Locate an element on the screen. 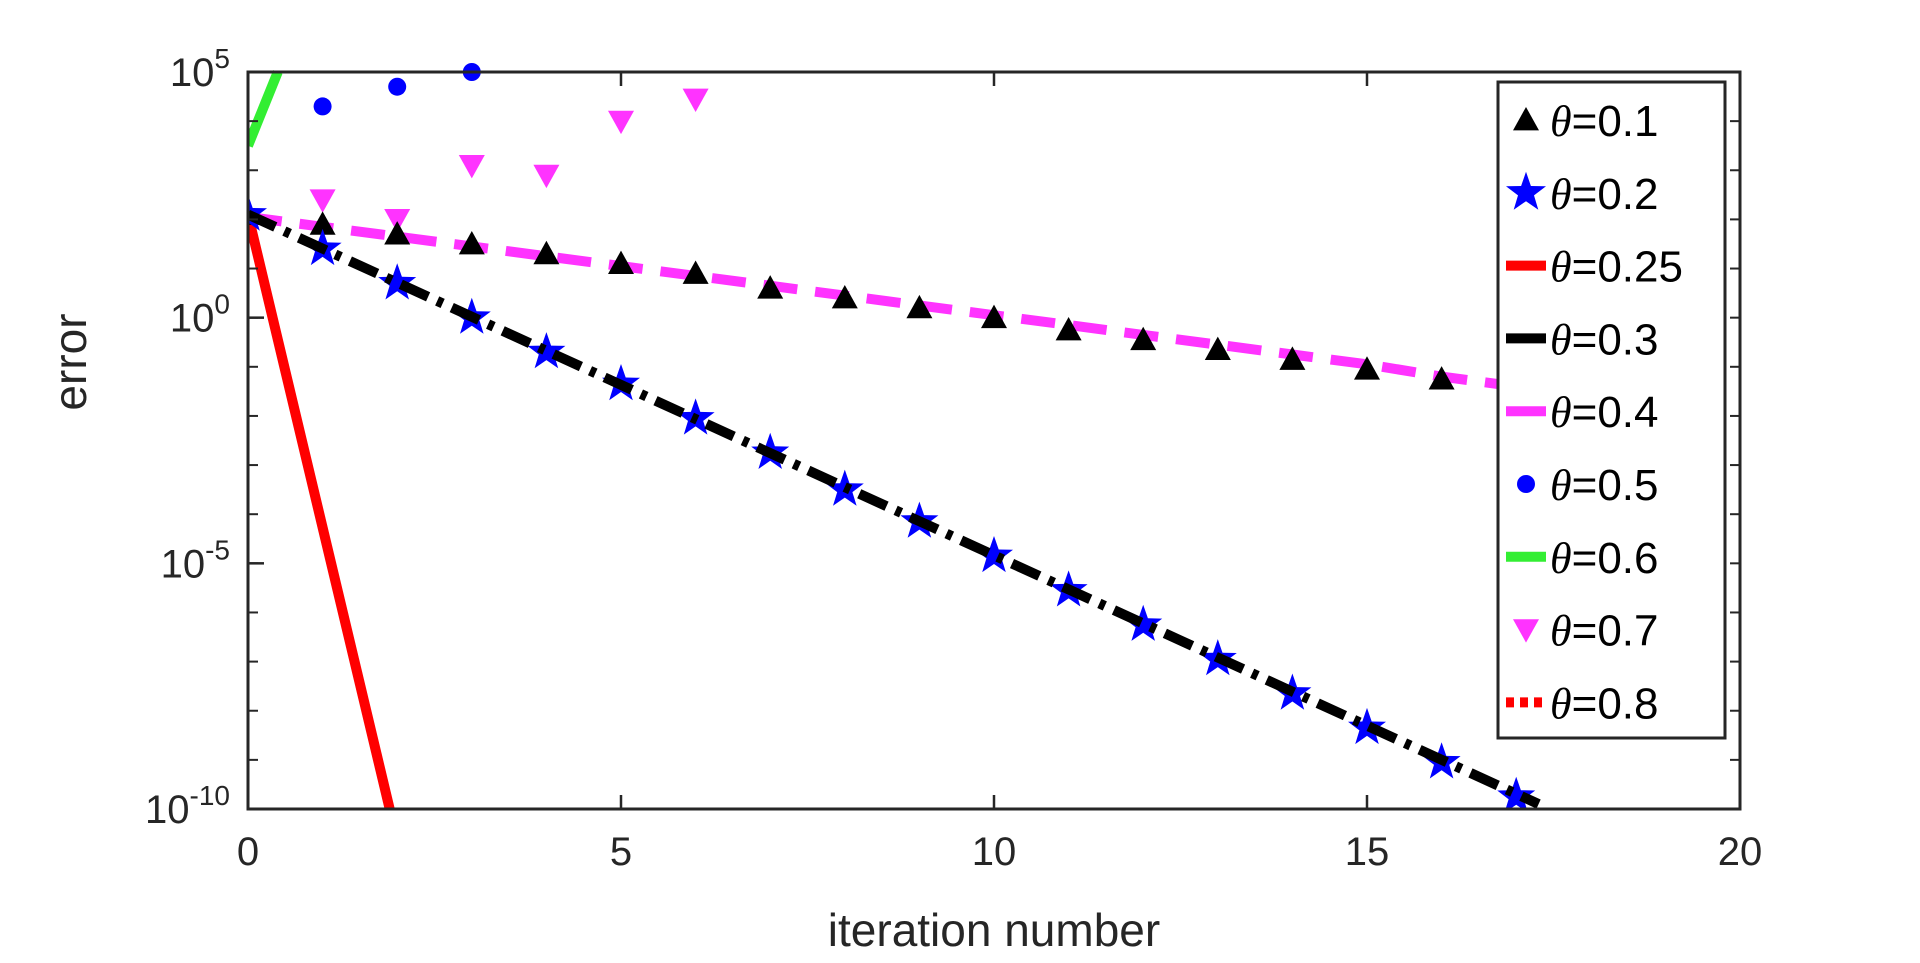 This screenshot has width=1920, height=963. legend-entry-0-3-label: θ=0.3 is located at coordinates (1604, 339).